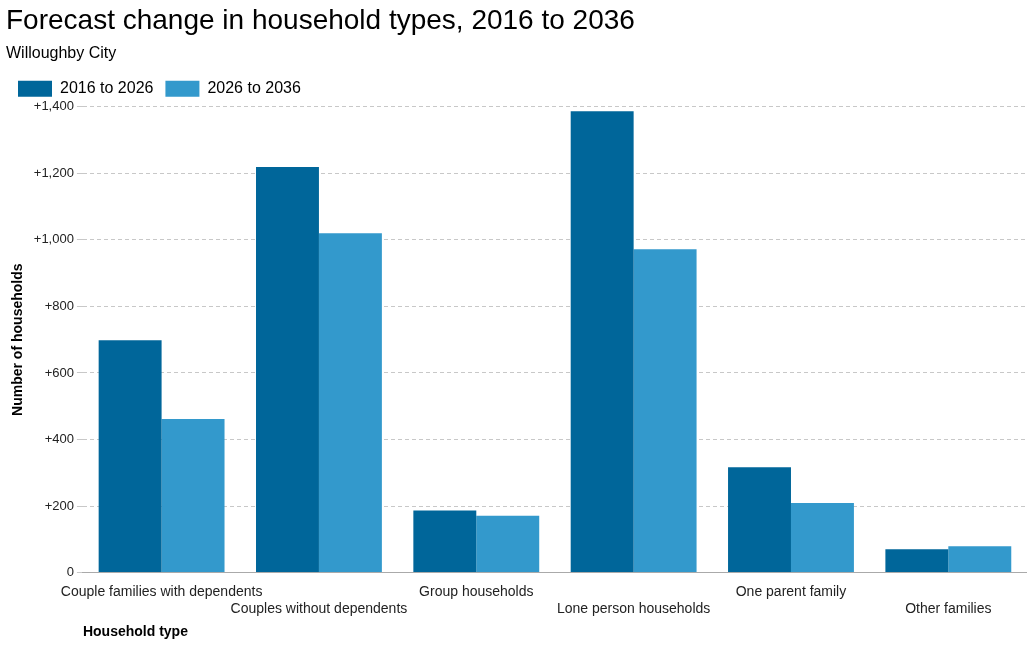 Image resolution: width=1027 pixels, height=645 pixels. I want to click on y-tick-label: 0, so click(70, 572).